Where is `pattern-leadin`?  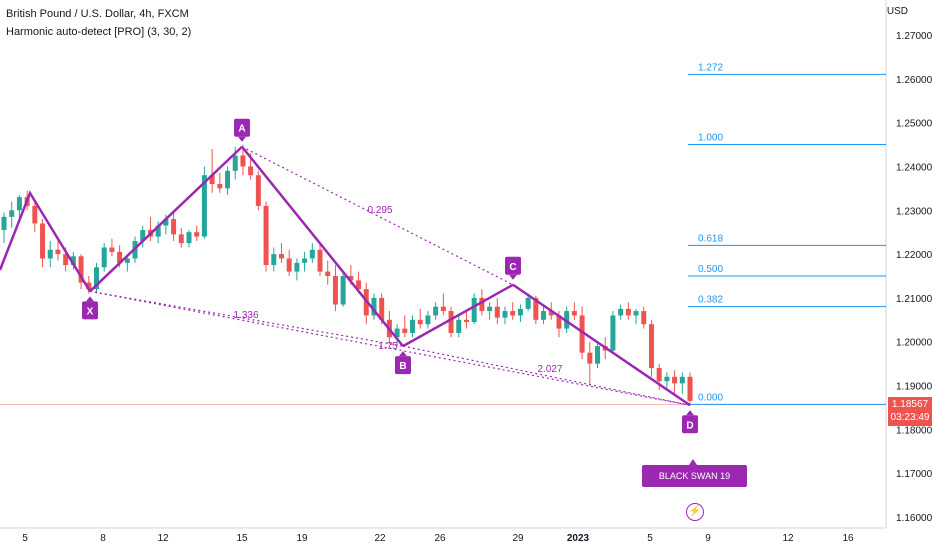
pattern-leadin is located at coordinates (46, 241).